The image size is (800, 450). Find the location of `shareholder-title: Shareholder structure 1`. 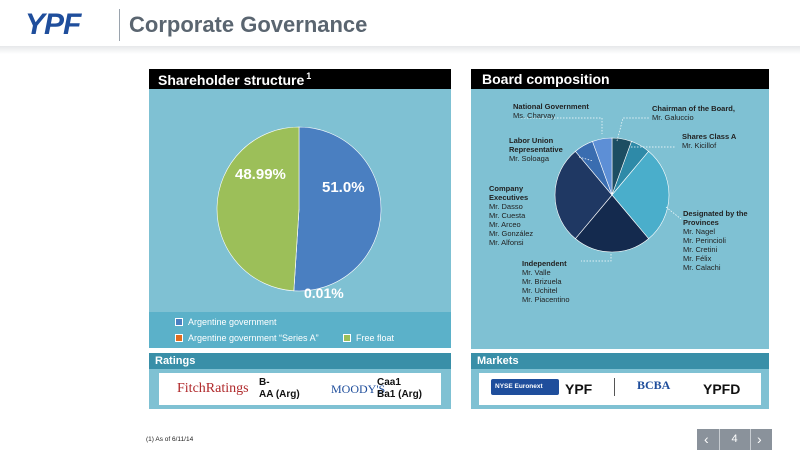

shareholder-title: Shareholder structure 1 is located at coordinates (300, 79).